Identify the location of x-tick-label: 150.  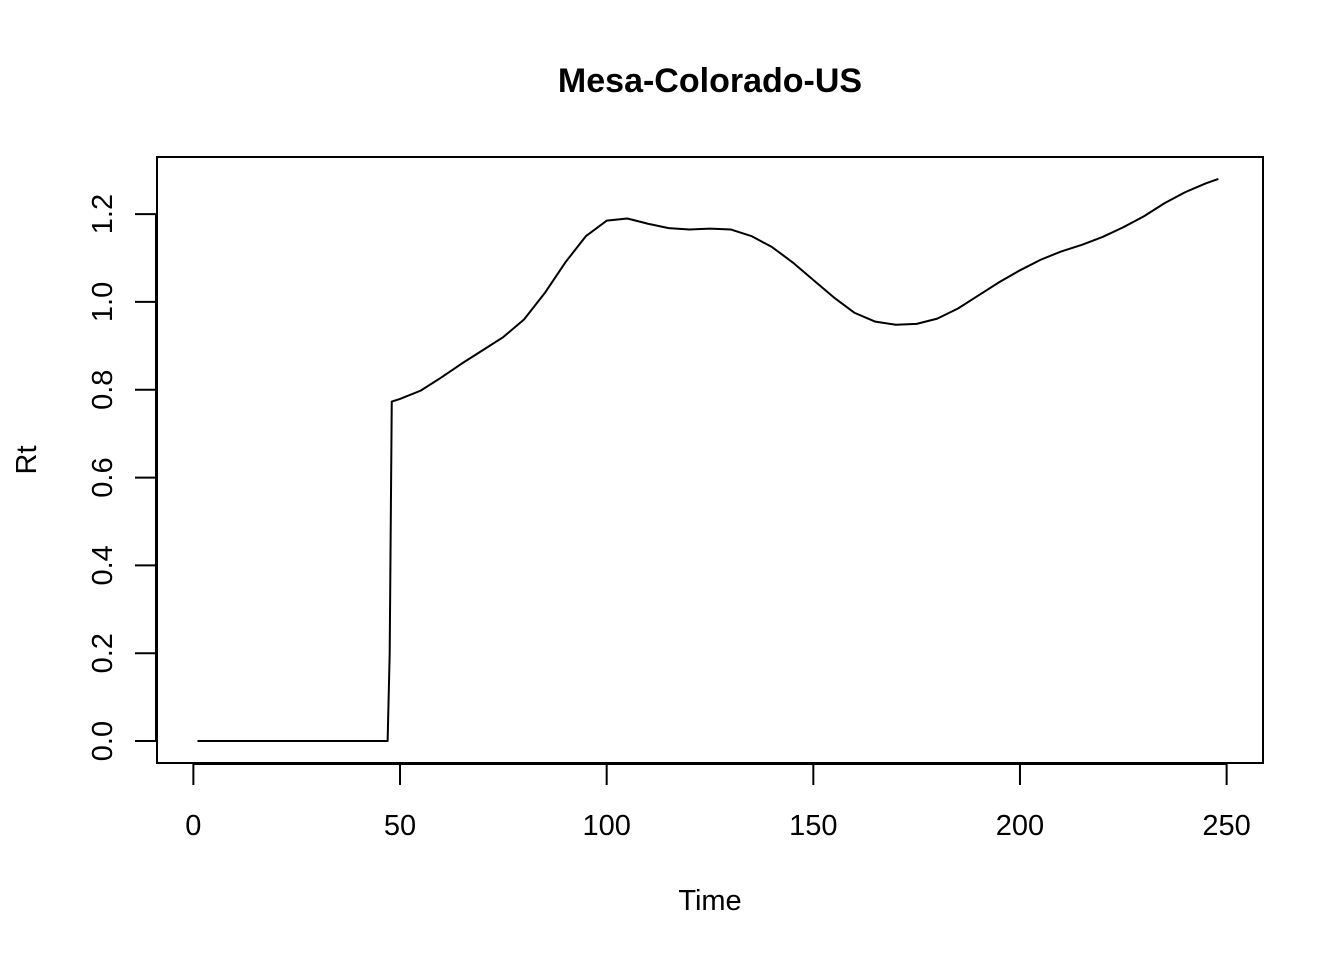
(813, 826).